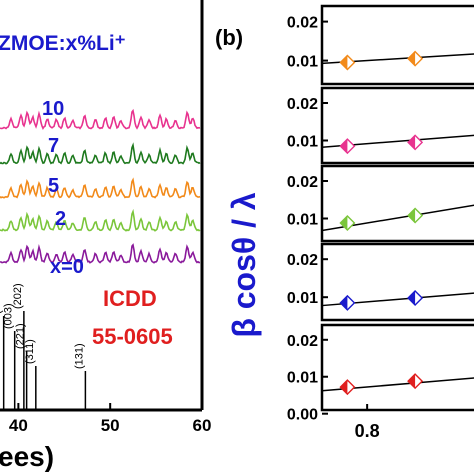 This screenshot has height=474, width=474. I want to click on series-label-7: 7, so click(53, 146).